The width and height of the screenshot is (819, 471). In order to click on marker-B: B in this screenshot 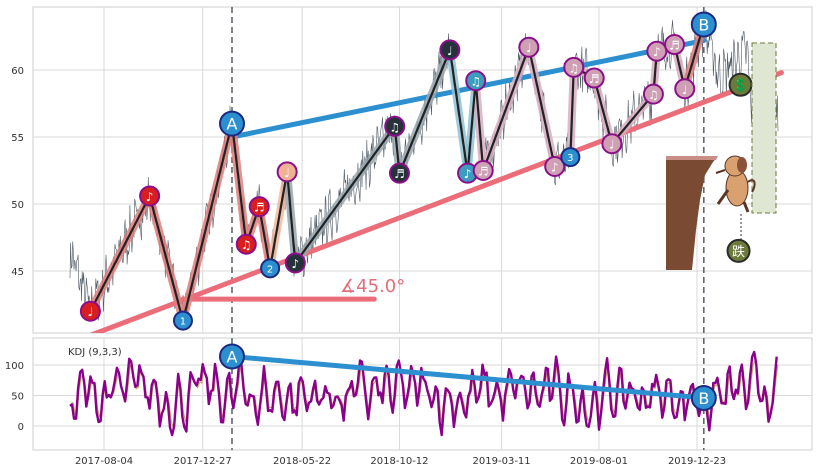, I will do `click(703, 24)`.